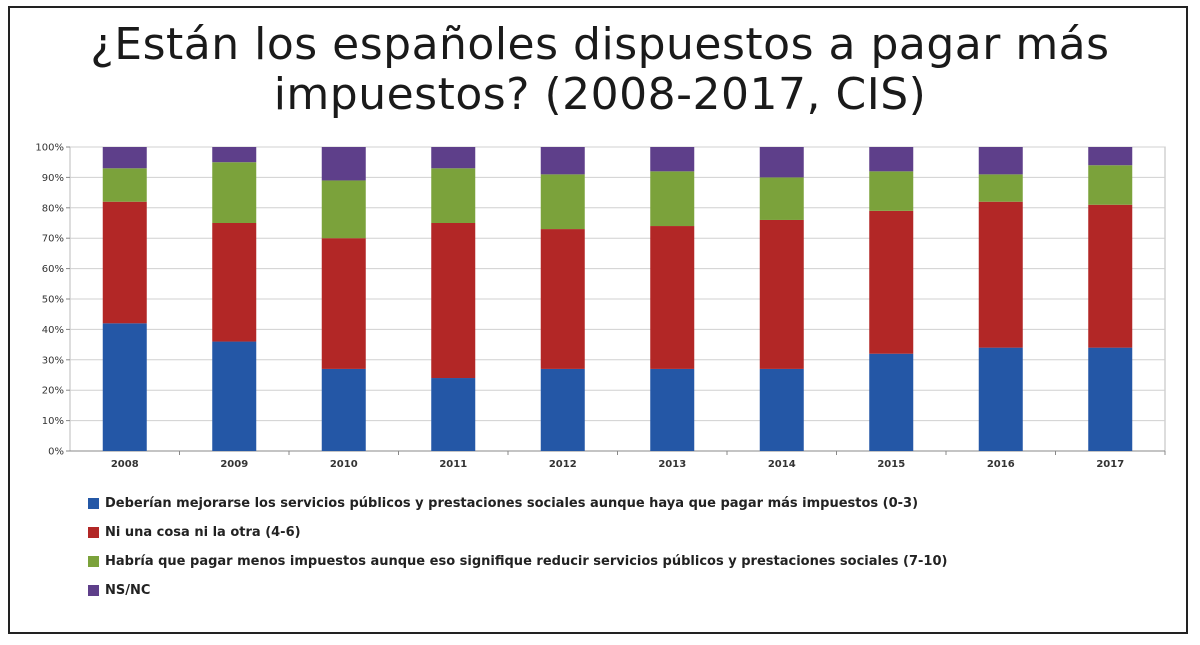 The height and width of the screenshot is (645, 1200). I want to click on x-tick-label: 2008, so click(125, 464).